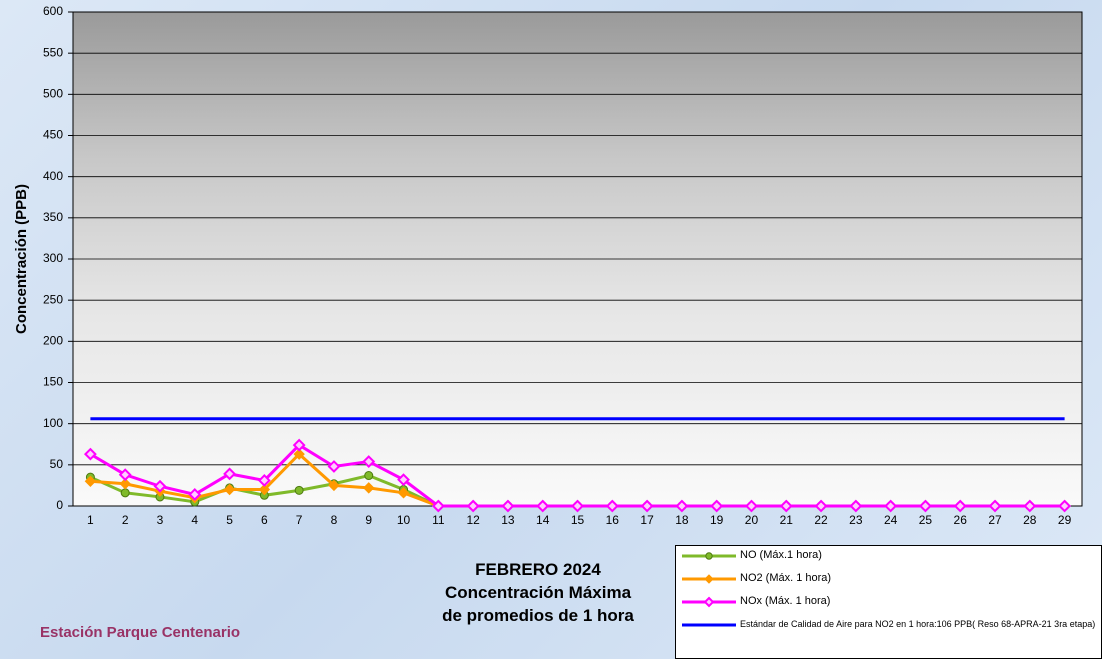  I want to click on legend-entry: NO (Máx.1 hora), so click(751, 556).